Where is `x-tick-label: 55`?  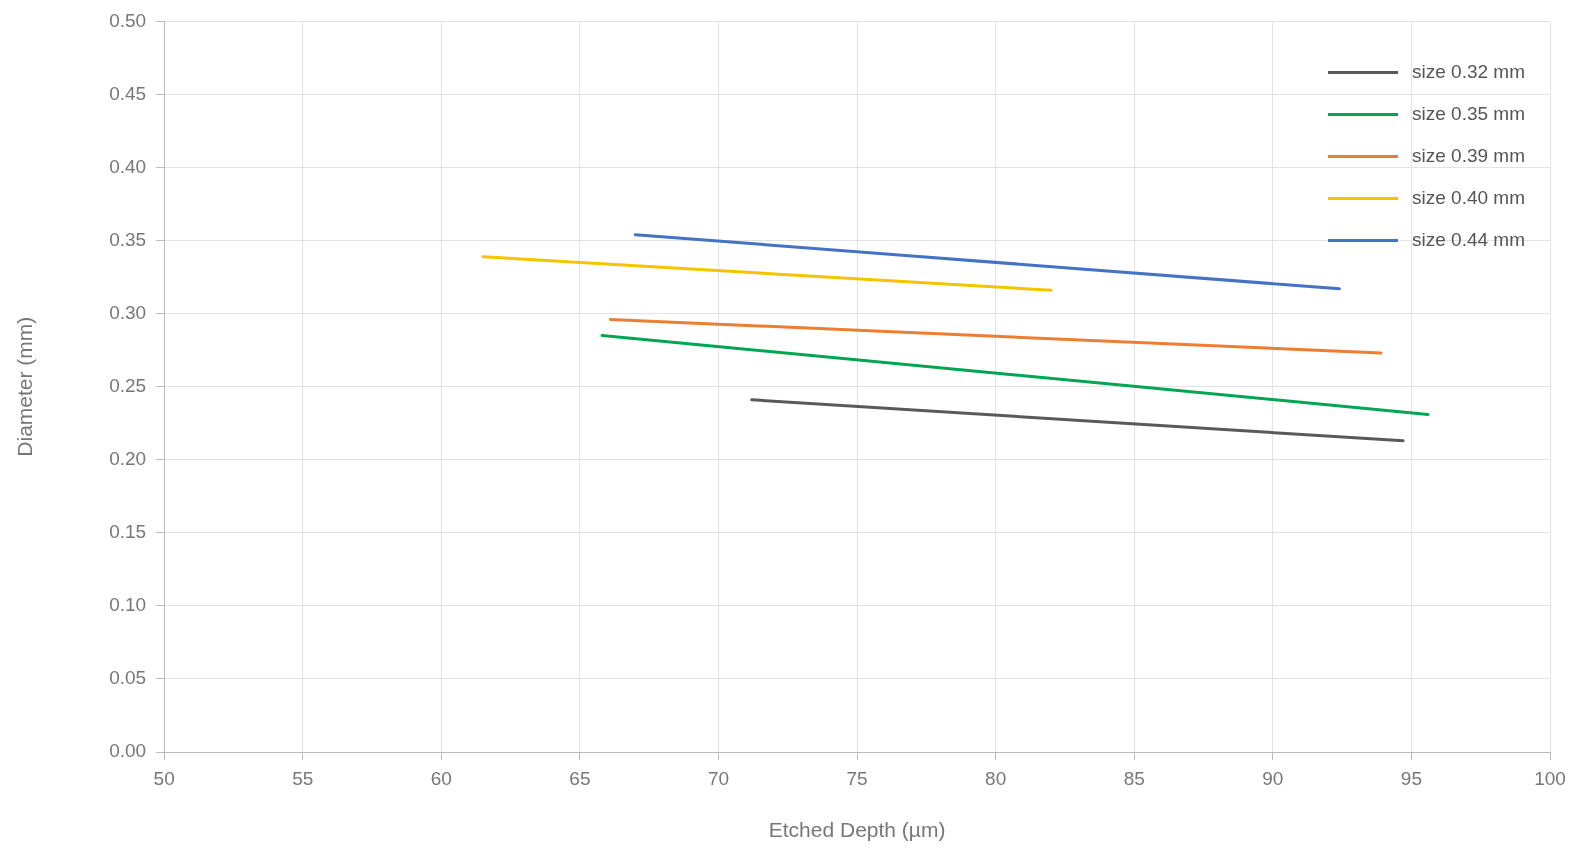 x-tick-label: 55 is located at coordinates (303, 778).